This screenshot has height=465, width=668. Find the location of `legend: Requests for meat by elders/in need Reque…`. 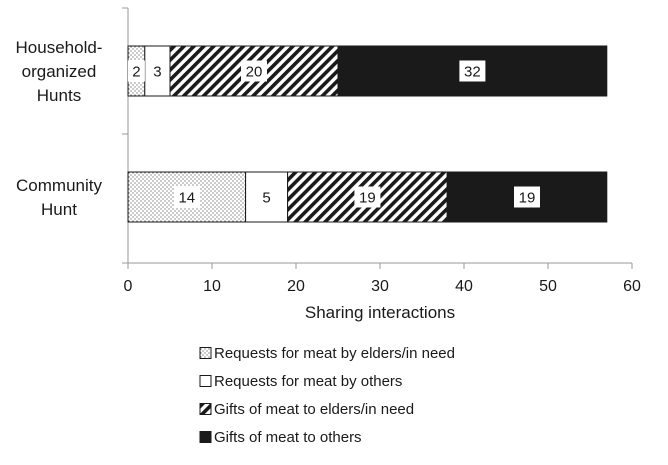

legend: Requests for meat by elders/in need Reque… is located at coordinates (327, 395).